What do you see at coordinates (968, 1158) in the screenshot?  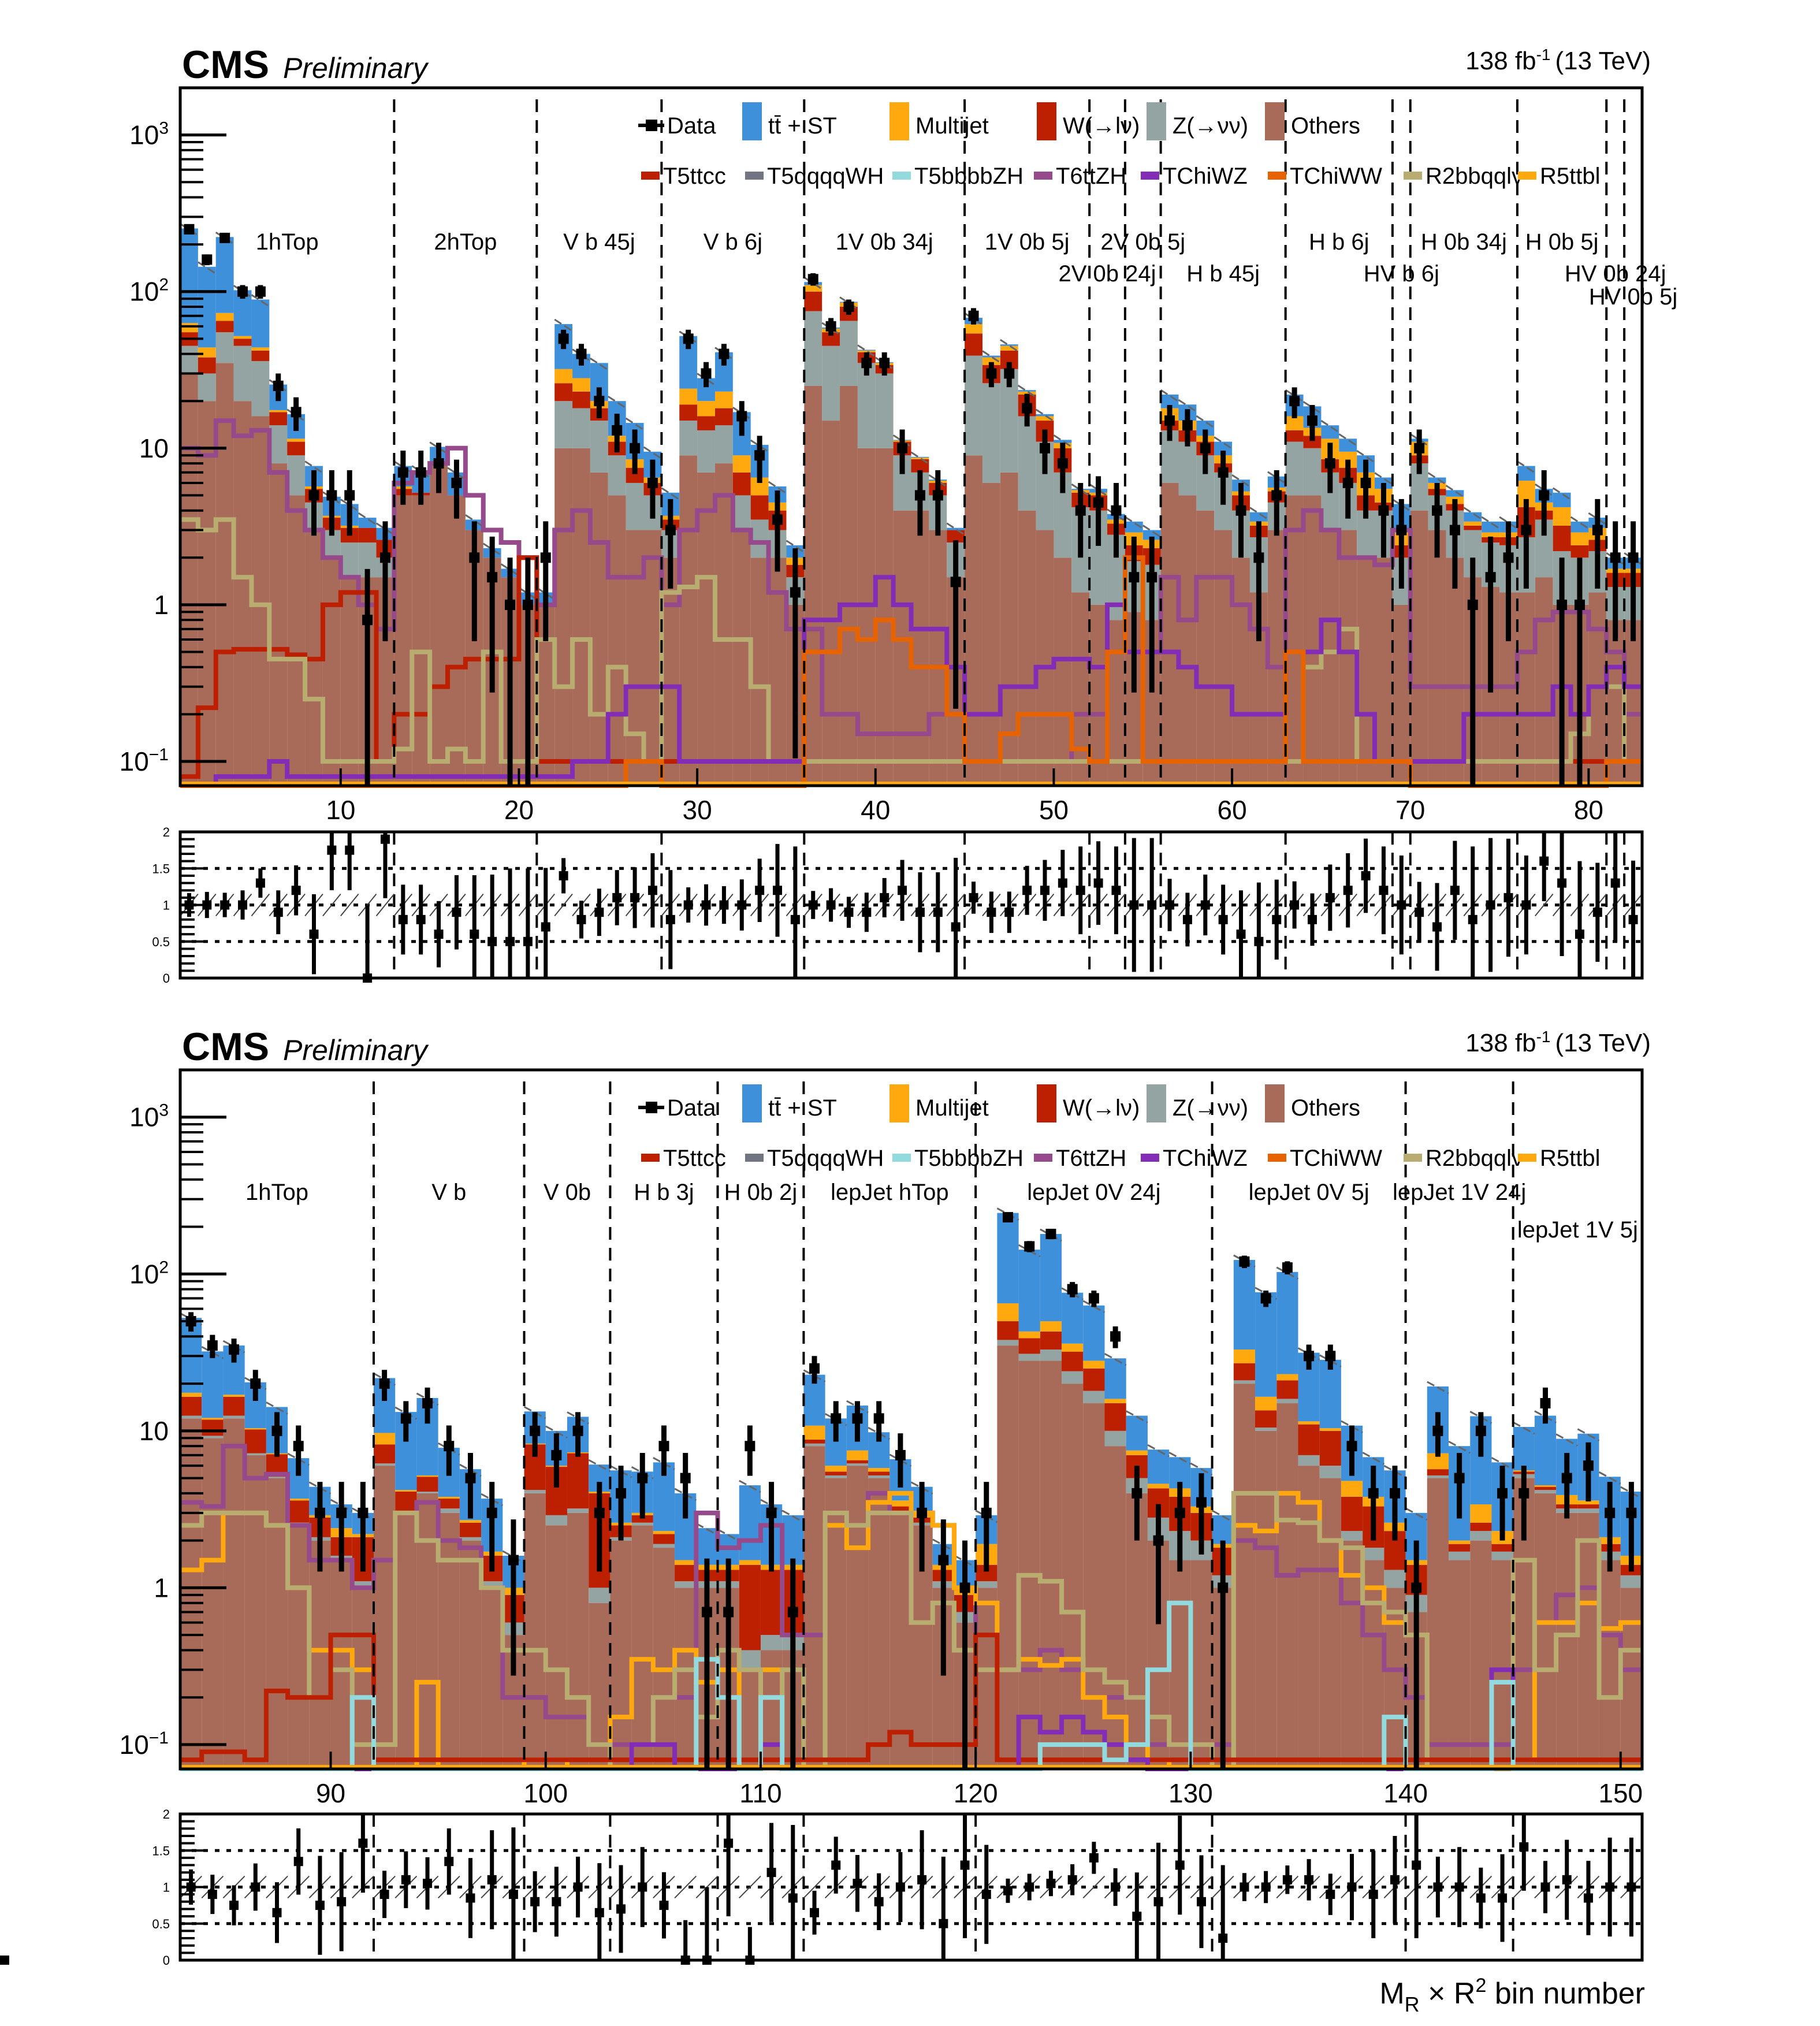 I see `legend-label: T5bbbbZH` at bounding box center [968, 1158].